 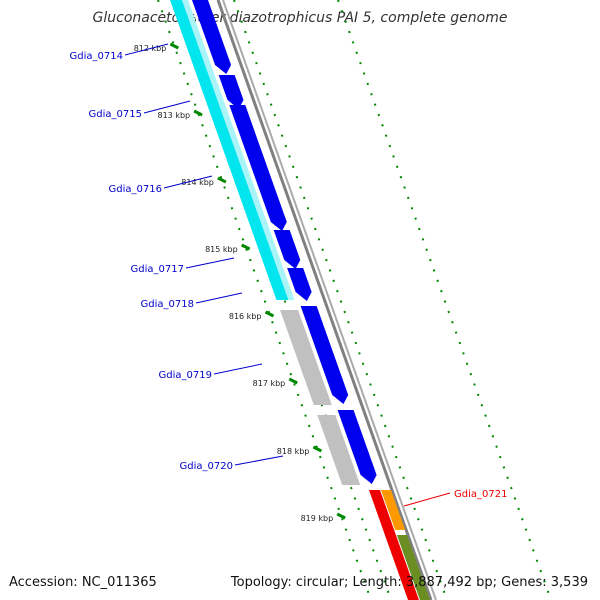 What do you see at coordinates (135, 189) in the screenshot?
I see `gene-label: Gdia_0716` at bounding box center [135, 189].